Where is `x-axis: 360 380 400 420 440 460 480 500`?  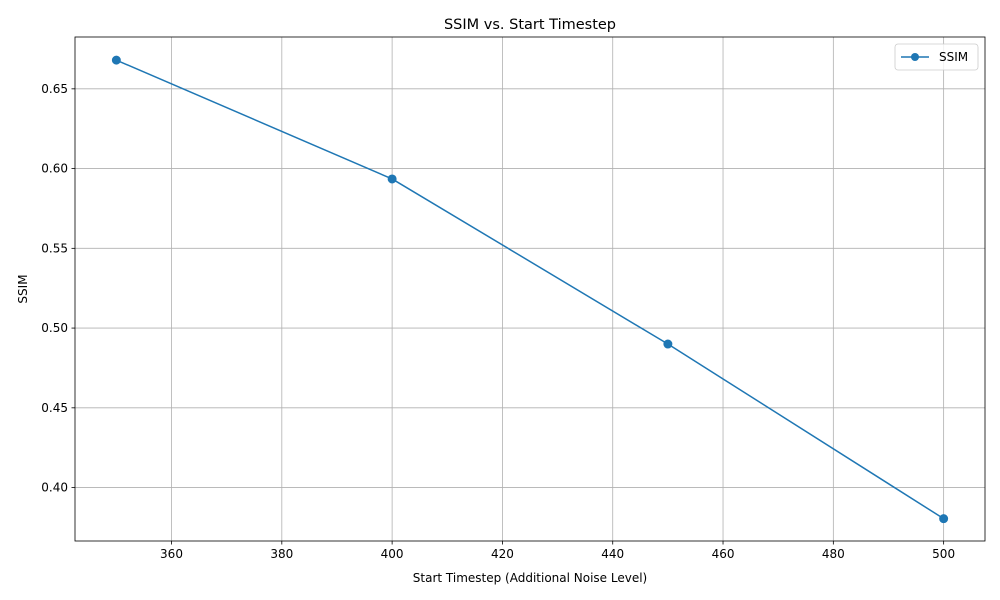
x-axis: 360 380 400 420 440 460 480 500 is located at coordinates (557, 551).